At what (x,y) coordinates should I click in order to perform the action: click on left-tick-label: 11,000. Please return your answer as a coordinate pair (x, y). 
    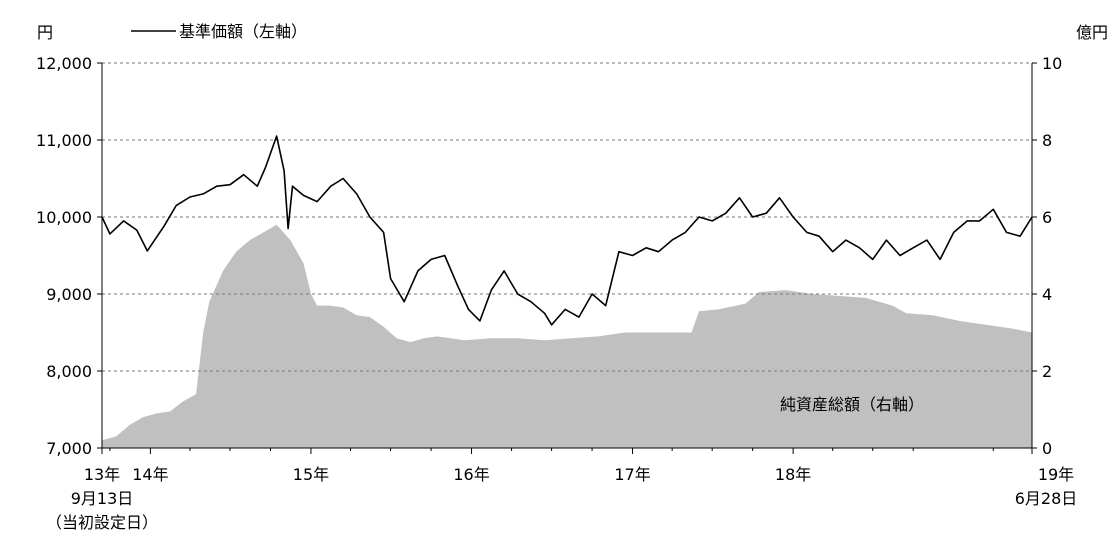
    Looking at the image, I should click on (64, 140).